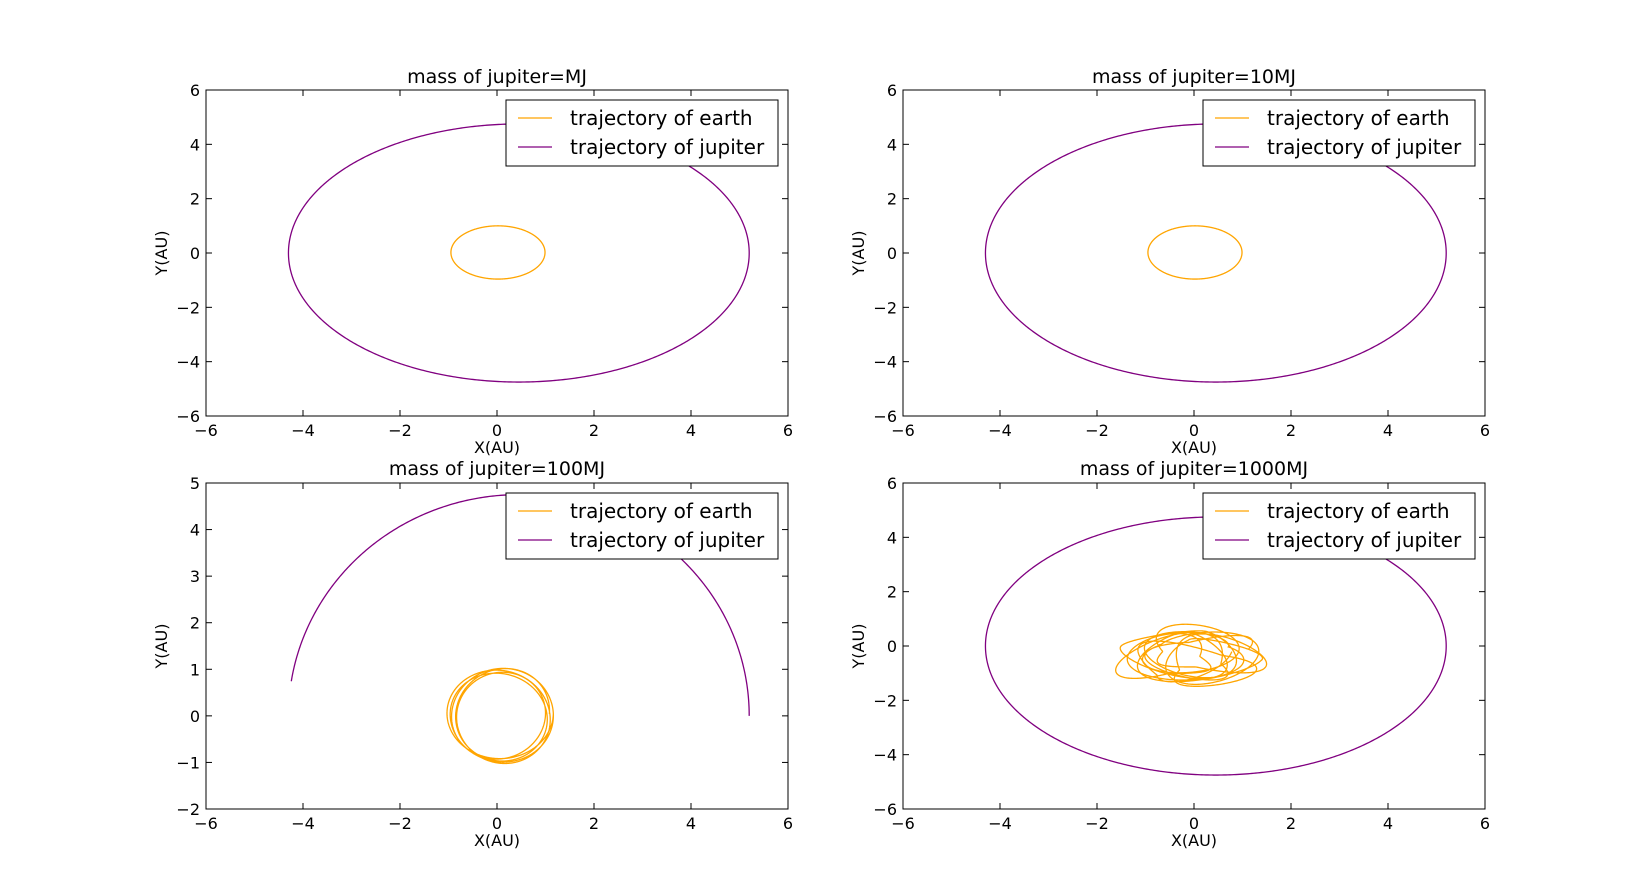  What do you see at coordinates (195, 576) in the screenshot?
I see `y-tick-label: 3` at bounding box center [195, 576].